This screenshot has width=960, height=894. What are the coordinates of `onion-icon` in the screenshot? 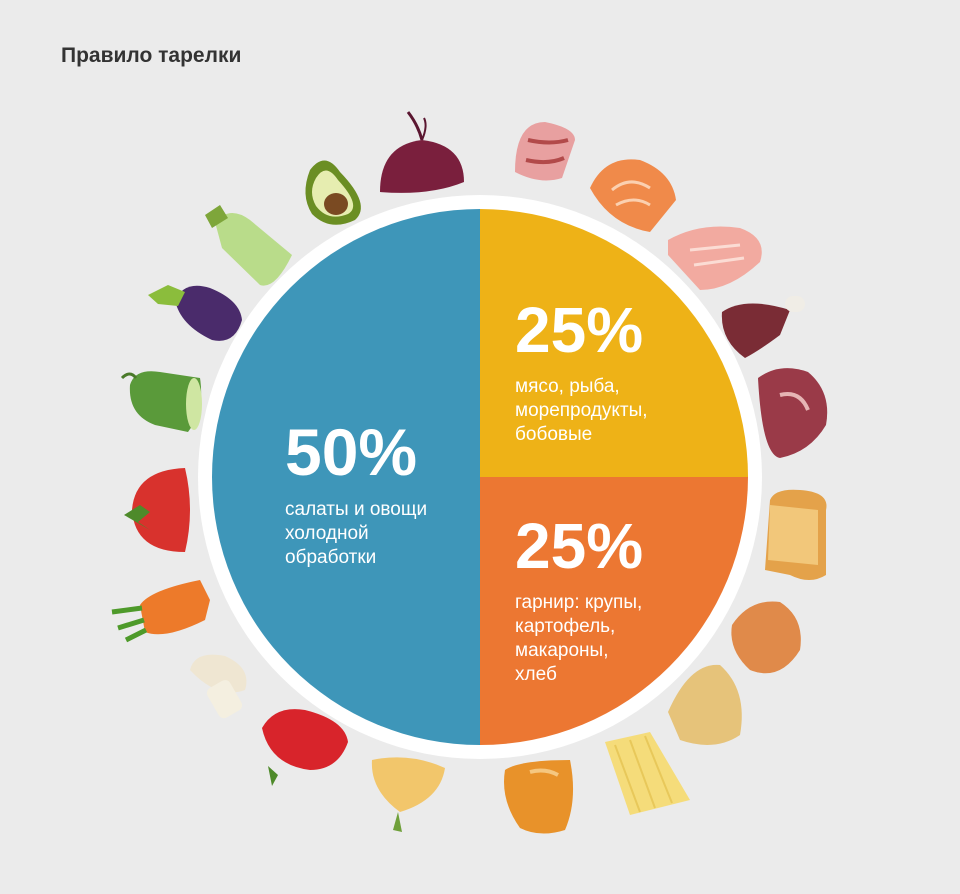 It's located at (408, 794).